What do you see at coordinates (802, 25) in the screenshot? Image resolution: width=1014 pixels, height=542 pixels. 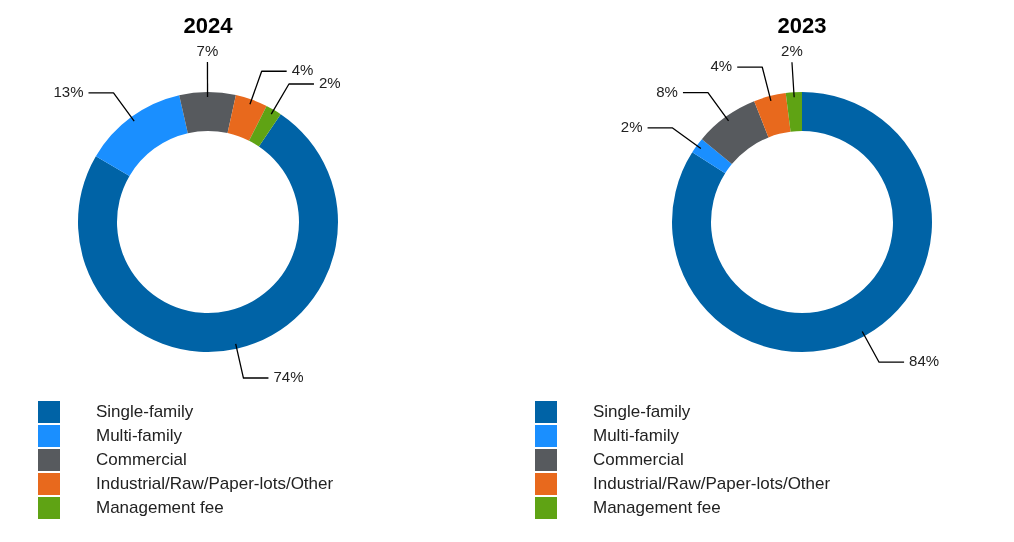 I see `chart-title: 2023` at bounding box center [802, 25].